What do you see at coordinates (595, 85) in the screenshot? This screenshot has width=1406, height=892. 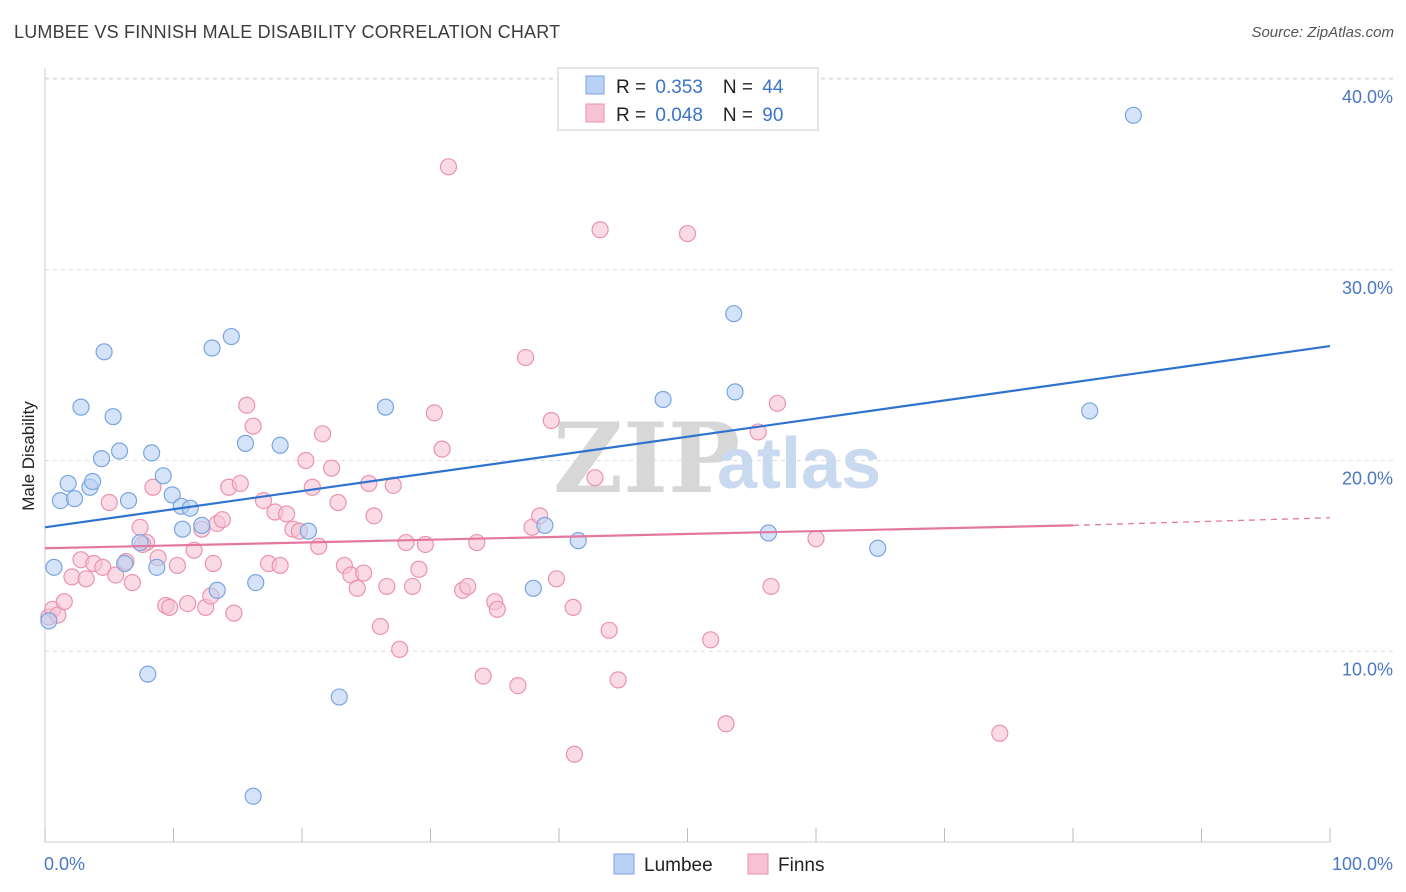 I see `legend-swatch-lumbee` at bounding box center [595, 85].